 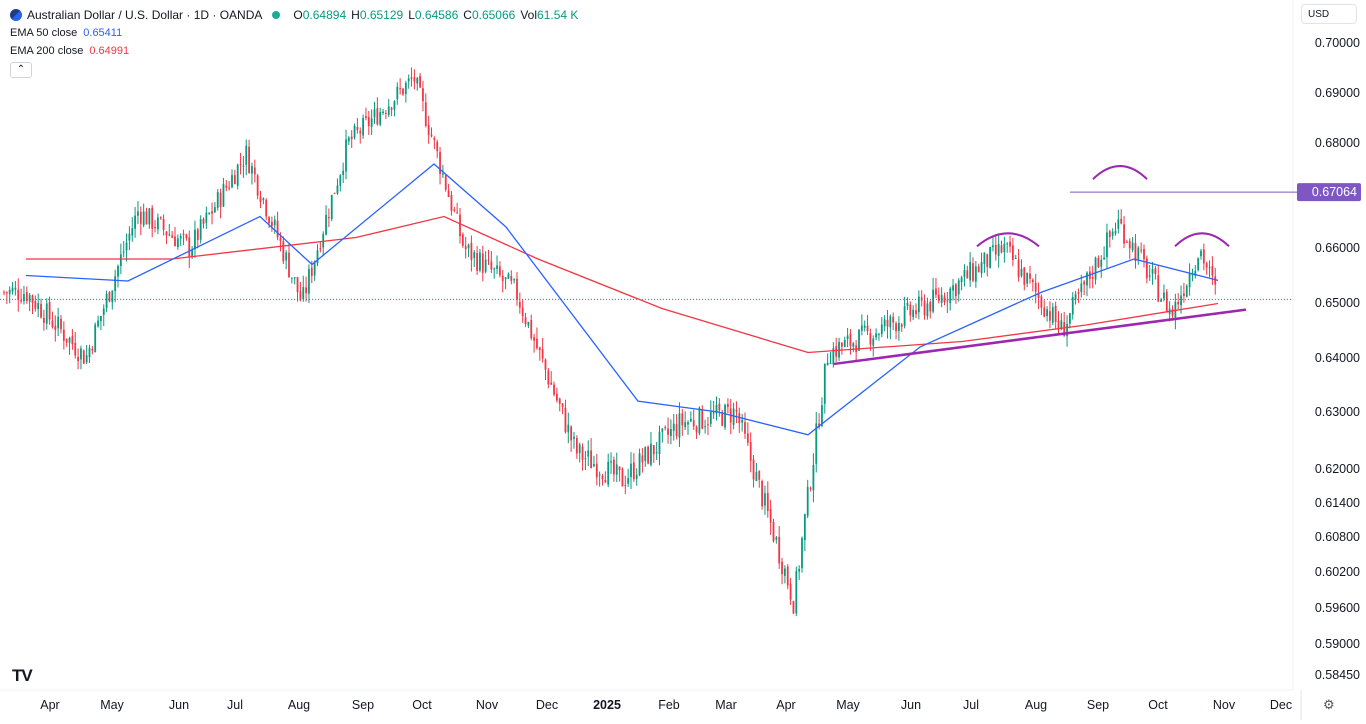 What do you see at coordinates (1329, 14) in the screenshot?
I see `currency-button: USD` at bounding box center [1329, 14].